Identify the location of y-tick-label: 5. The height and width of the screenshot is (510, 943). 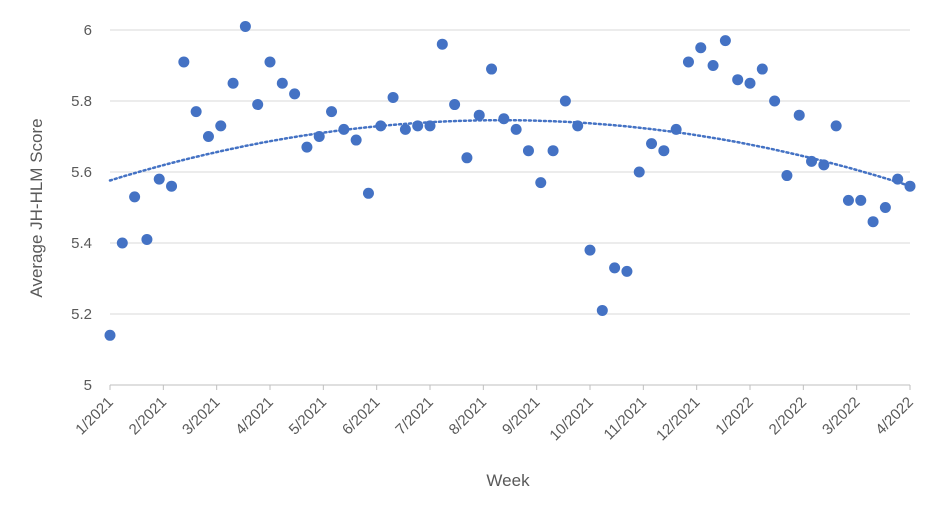
(88, 385).